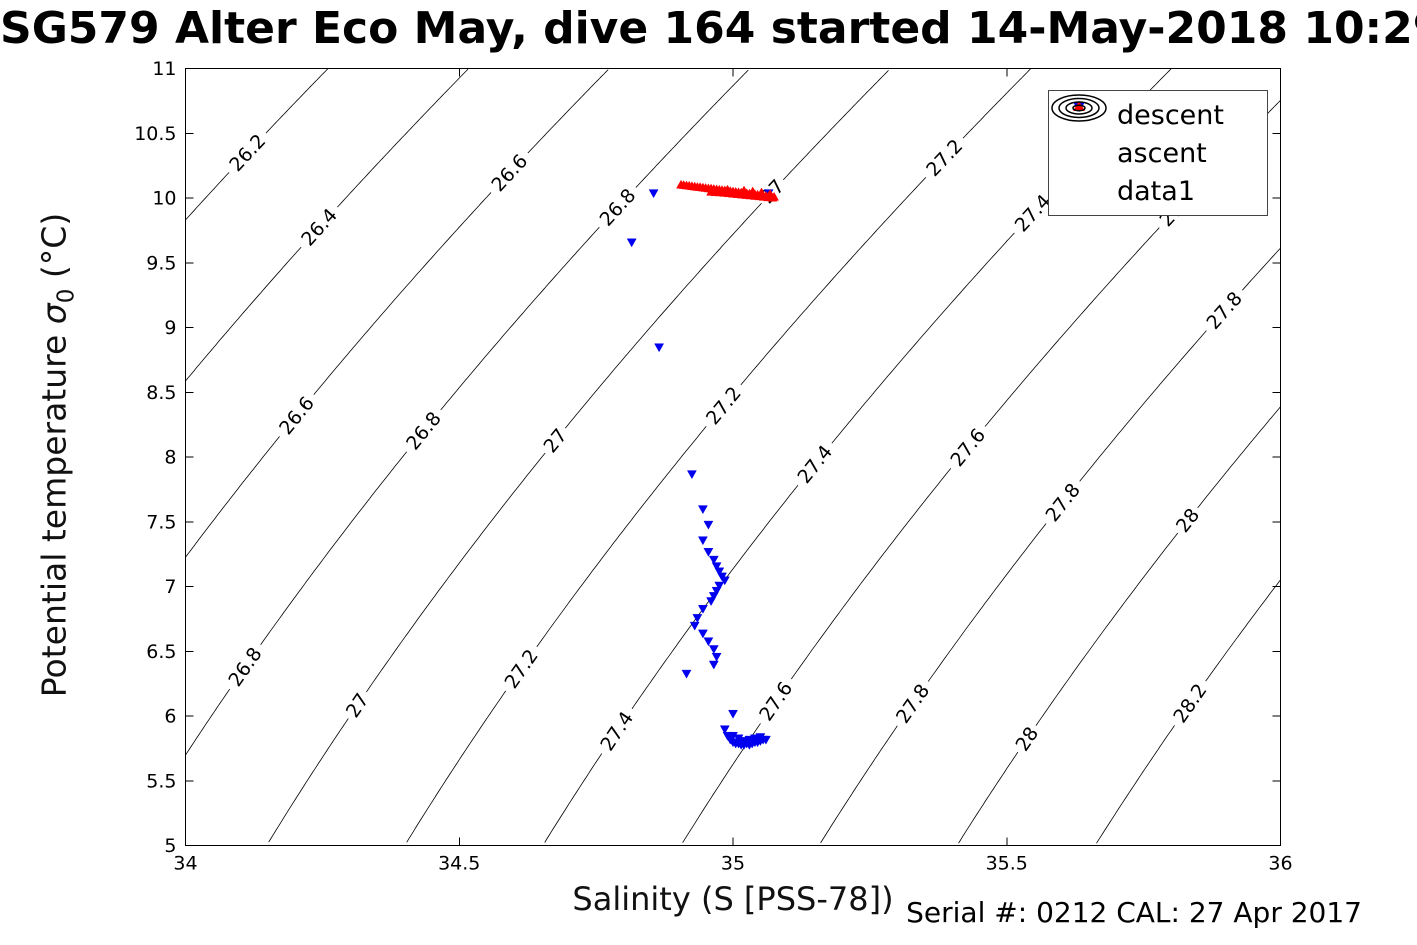 The image size is (1417, 945). What do you see at coordinates (1280, 864) in the screenshot?
I see `x-tick-label: 36` at bounding box center [1280, 864].